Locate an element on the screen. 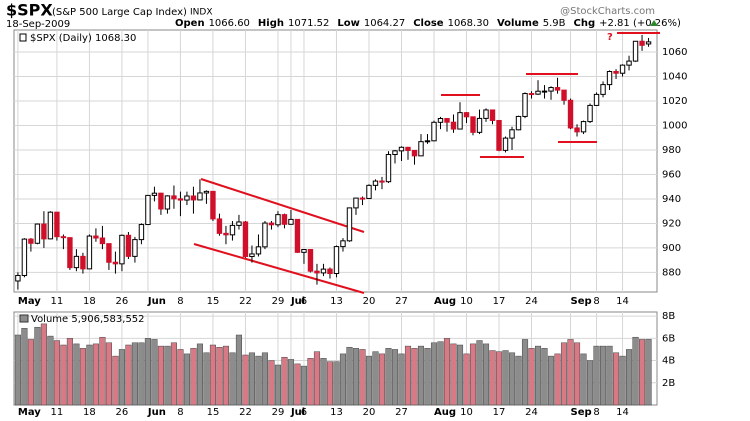  stat-value: 1066.60 is located at coordinates (229, 23).